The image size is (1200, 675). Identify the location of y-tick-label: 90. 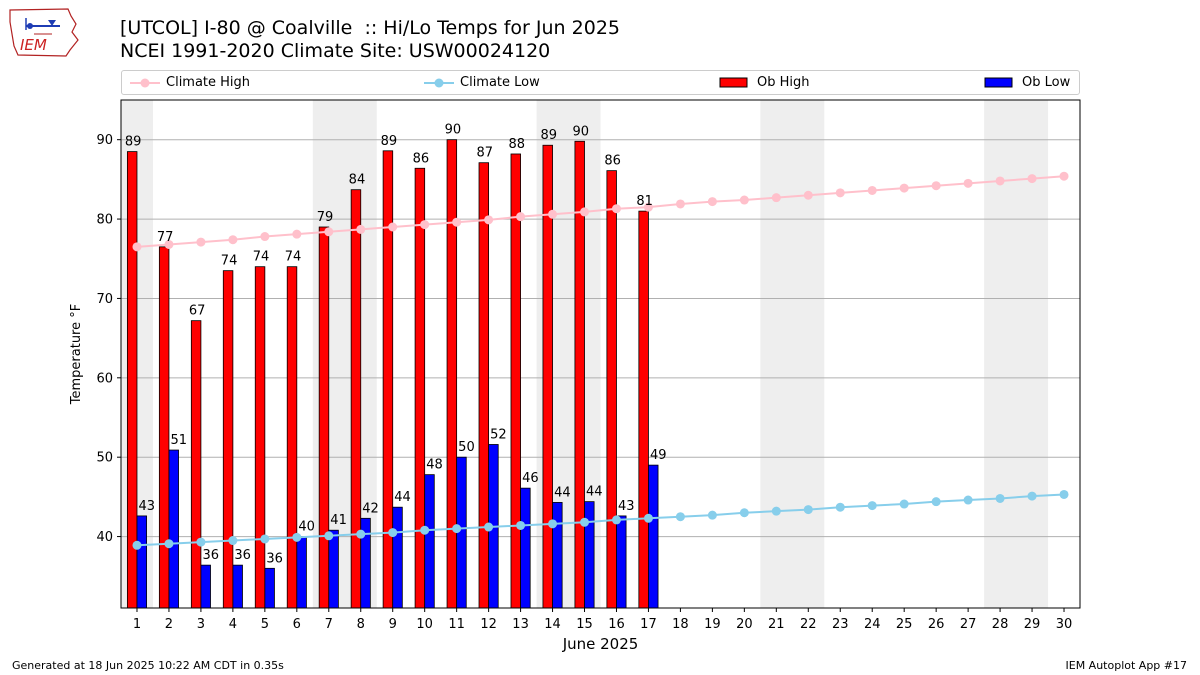
(104, 140).